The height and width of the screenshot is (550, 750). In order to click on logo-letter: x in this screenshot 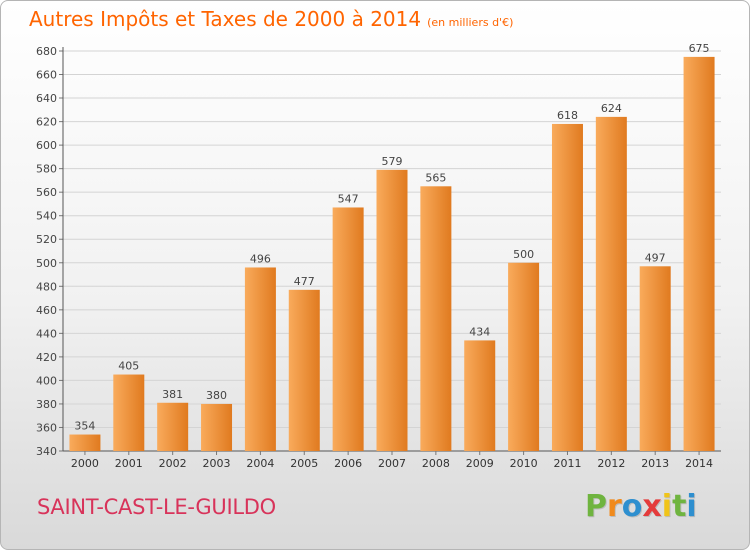, I will do `click(652, 506)`.